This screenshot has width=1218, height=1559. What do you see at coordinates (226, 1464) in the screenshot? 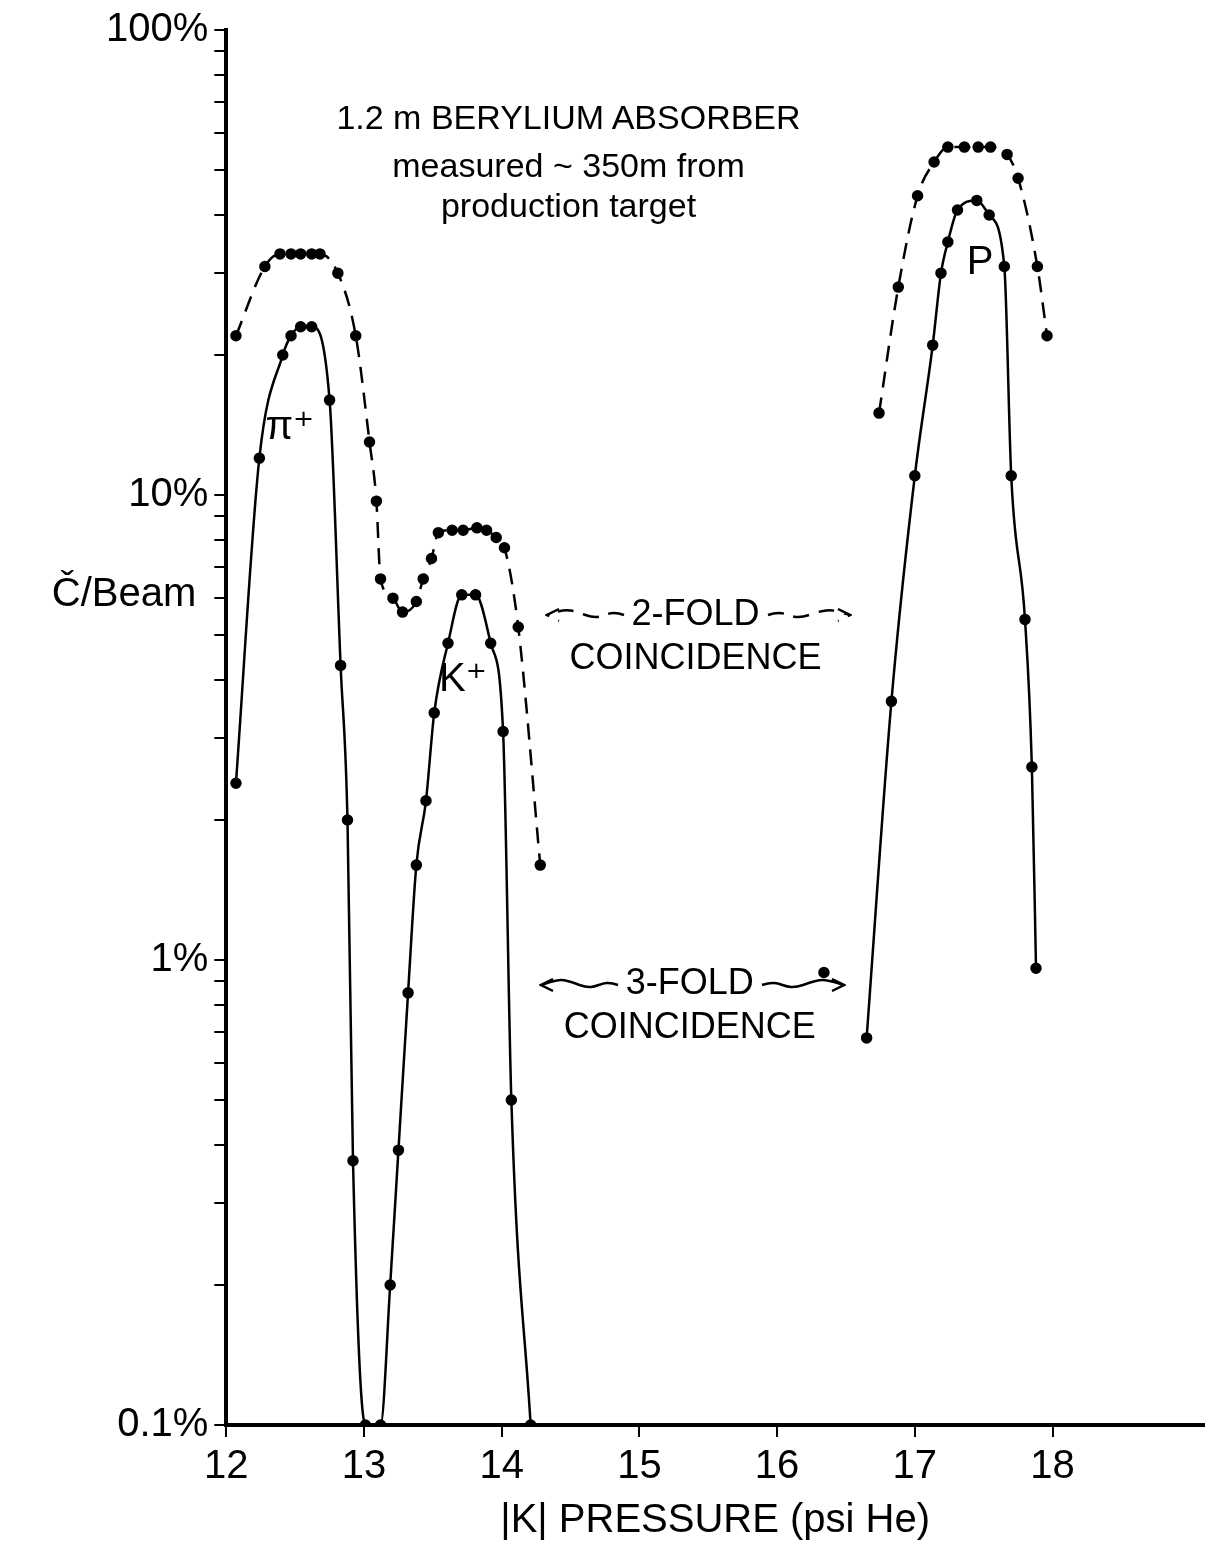
I see `x-tick-label: 12` at bounding box center [226, 1464].